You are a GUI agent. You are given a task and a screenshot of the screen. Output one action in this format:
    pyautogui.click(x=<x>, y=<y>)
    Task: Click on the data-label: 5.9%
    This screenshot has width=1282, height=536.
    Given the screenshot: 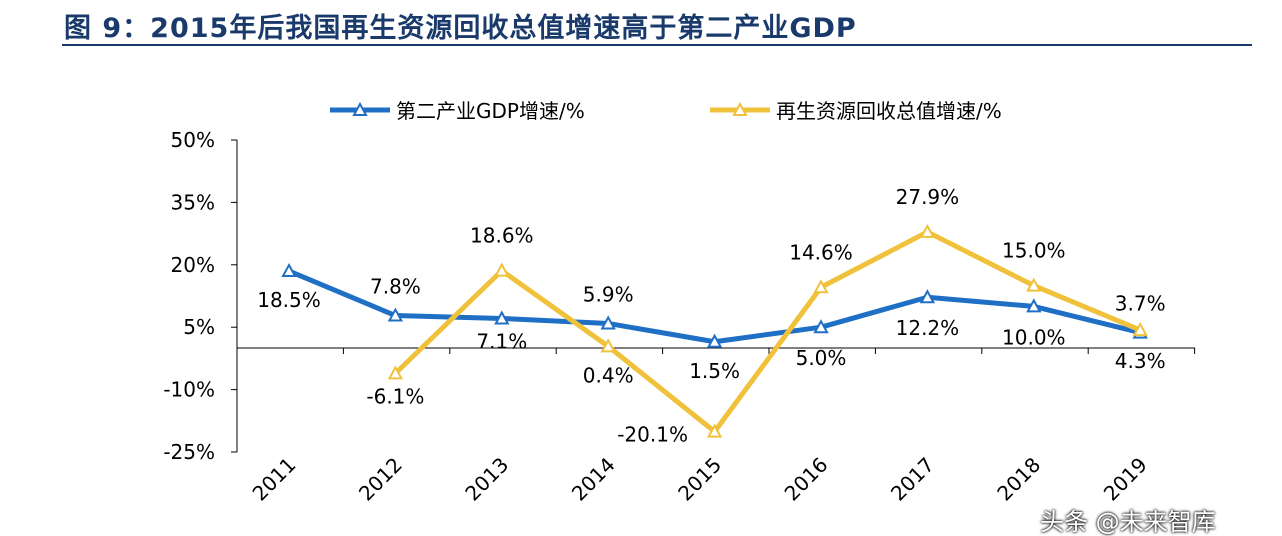 What is the action you would take?
    pyautogui.click(x=608, y=294)
    